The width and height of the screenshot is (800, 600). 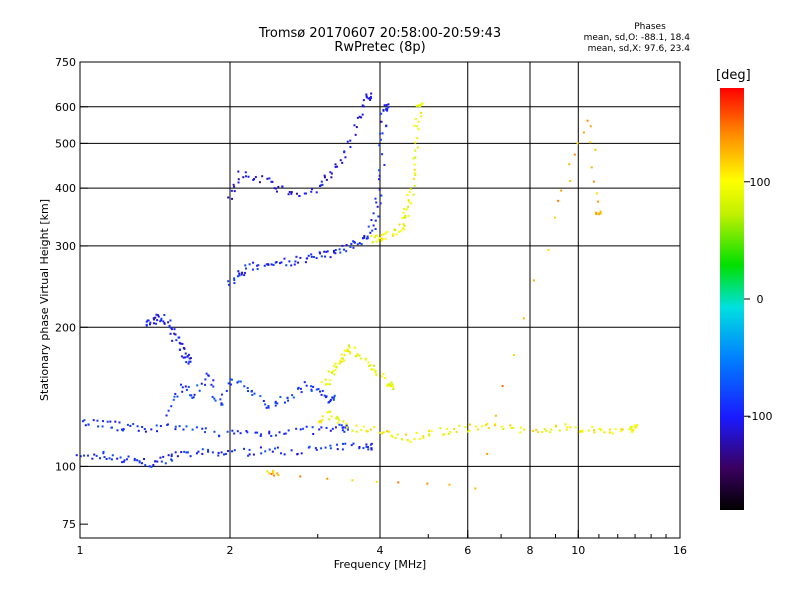 What do you see at coordinates (733, 75) in the screenshot?
I see `colorbar-unit: [deg]` at bounding box center [733, 75].